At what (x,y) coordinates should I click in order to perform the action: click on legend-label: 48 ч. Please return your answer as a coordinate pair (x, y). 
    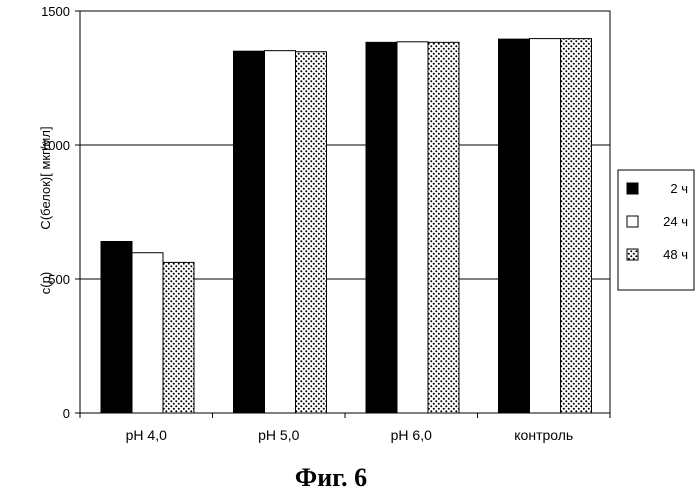
    Looking at the image, I should click on (675, 254).